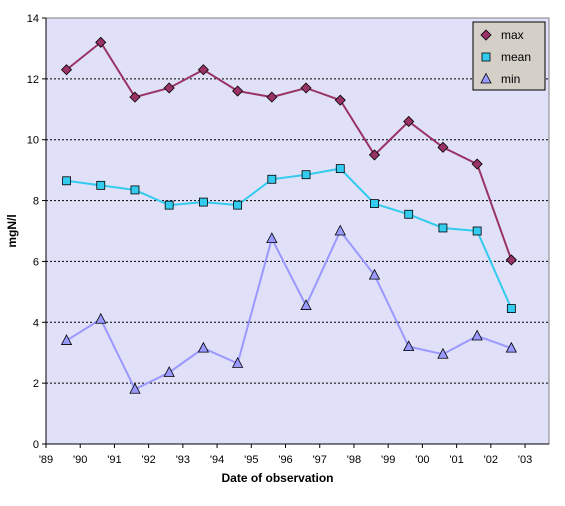  Describe the element at coordinates (148, 460) in the screenshot. I see `x-tick-label: '92` at that location.